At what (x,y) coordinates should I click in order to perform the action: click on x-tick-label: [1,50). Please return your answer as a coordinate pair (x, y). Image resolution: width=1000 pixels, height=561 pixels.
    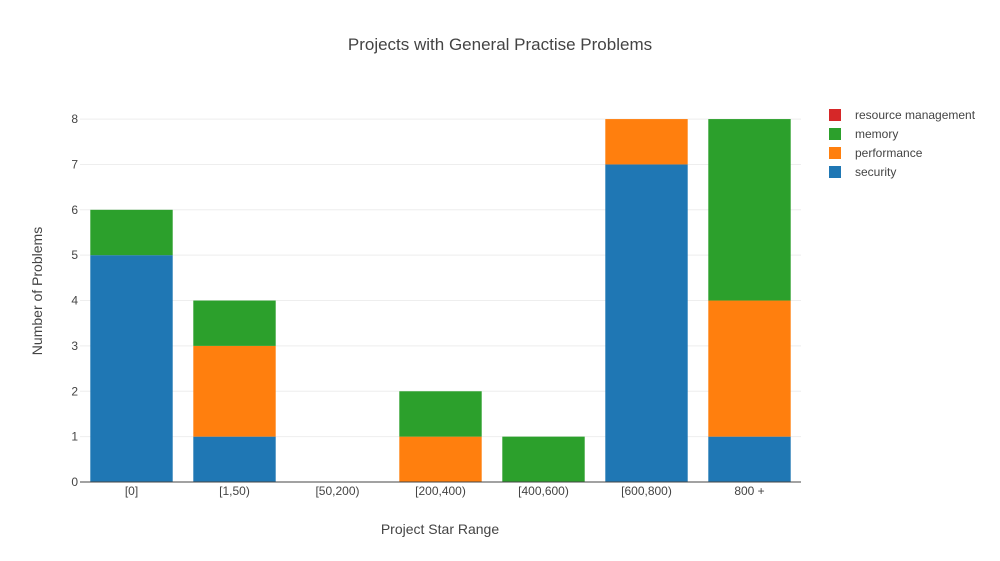
    Looking at the image, I should click on (234, 491).